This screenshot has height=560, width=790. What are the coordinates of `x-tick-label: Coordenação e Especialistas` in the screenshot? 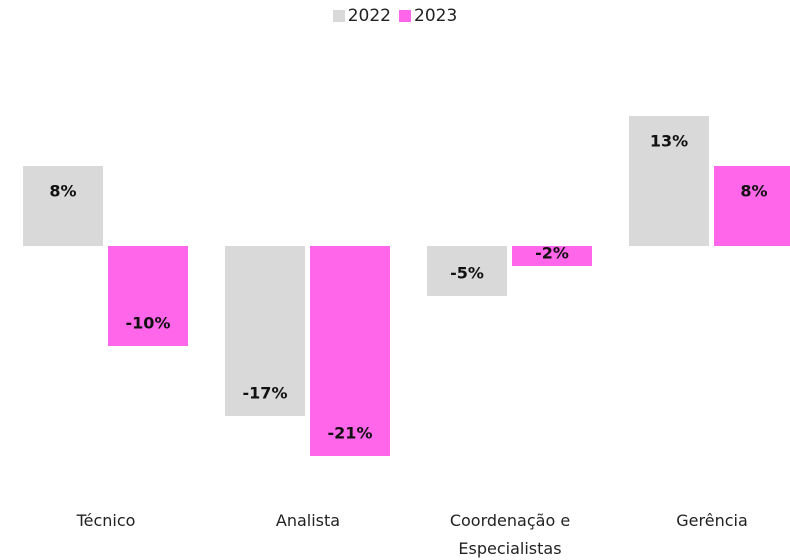 It's located at (510, 534).